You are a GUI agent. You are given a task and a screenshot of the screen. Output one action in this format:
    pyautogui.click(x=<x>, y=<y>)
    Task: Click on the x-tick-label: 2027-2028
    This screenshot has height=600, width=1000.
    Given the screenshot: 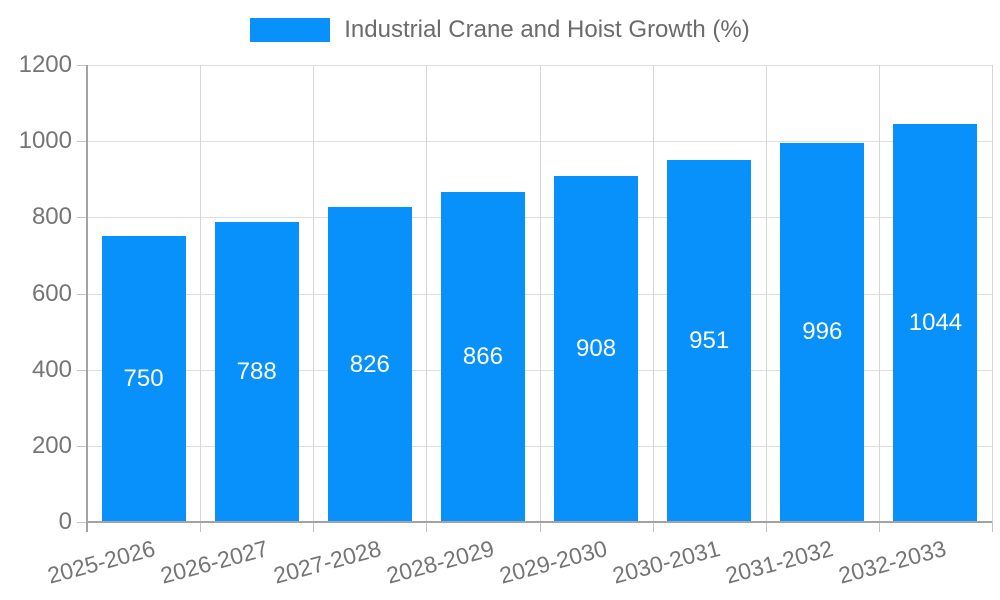 What is the action you would take?
    pyautogui.click(x=327, y=562)
    